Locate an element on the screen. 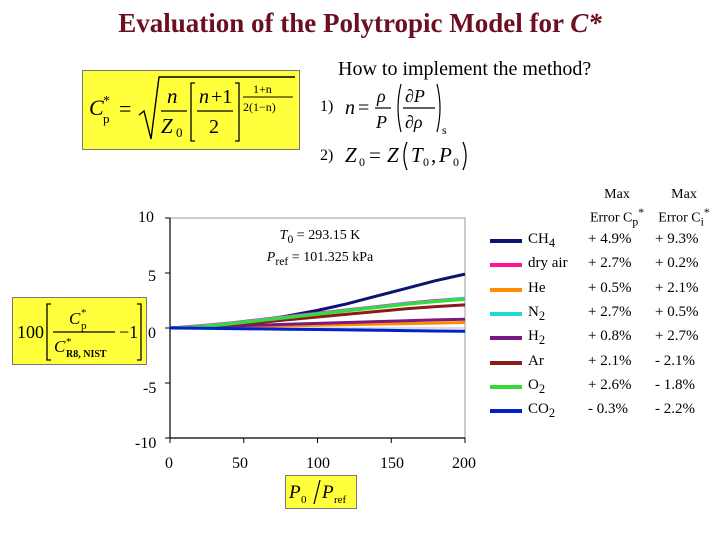 The image size is (720, 540). legend-item: CO2 - 0.3% - 2.2% is located at coordinates (605, 410).